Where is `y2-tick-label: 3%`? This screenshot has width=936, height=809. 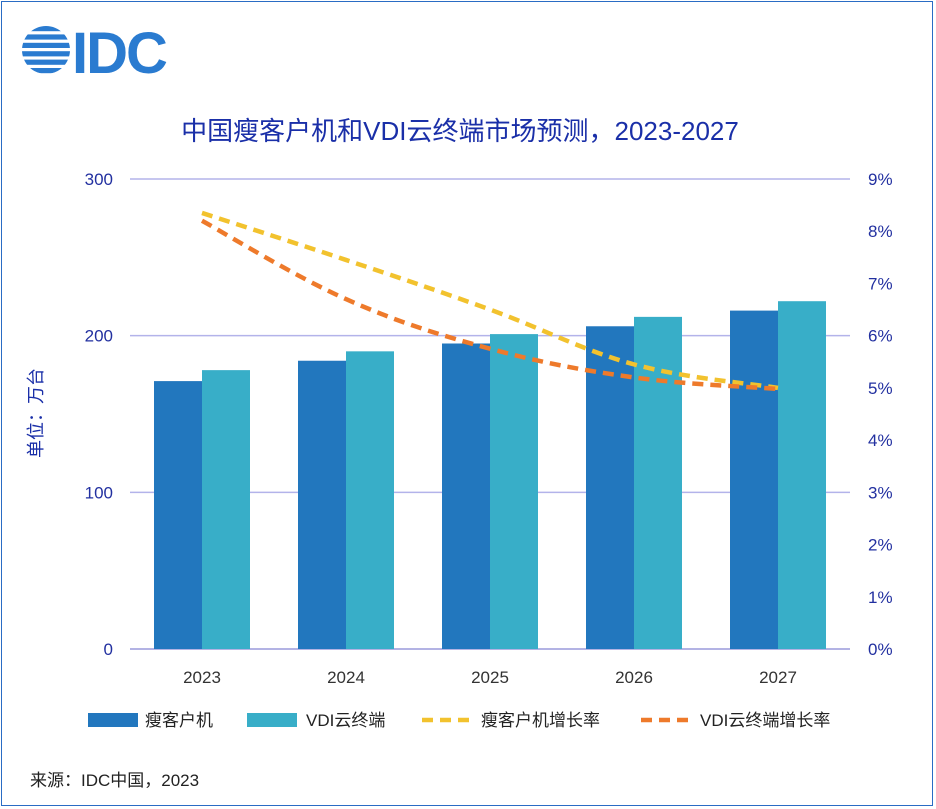 y2-tick-label: 3% is located at coordinates (880, 492).